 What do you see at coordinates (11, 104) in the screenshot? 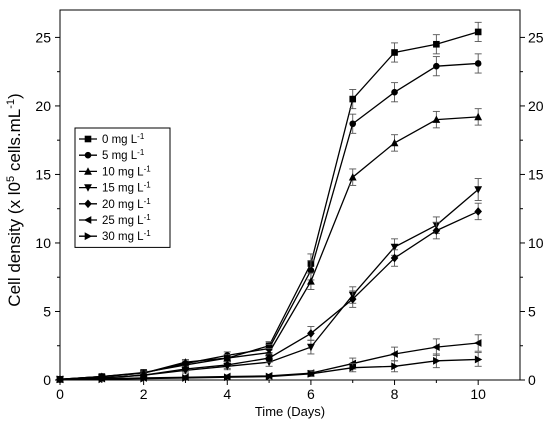
I see `y-label-sup2: -1` at bounding box center [11, 104].